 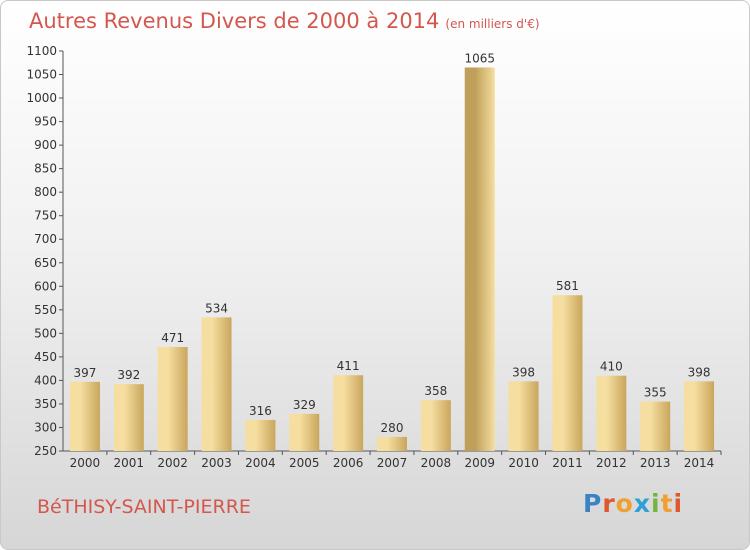 What do you see at coordinates (144, 507) in the screenshot?
I see `city-name: BéTHISY-SAINT-PIERRE` at bounding box center [144, 507].